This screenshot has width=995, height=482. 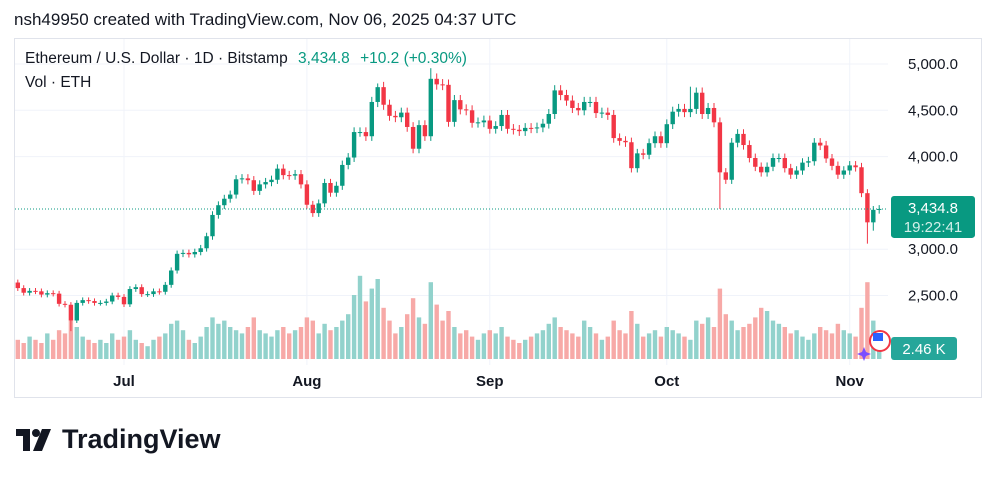 What do you see at coordinates (490, 381) in the screenshot?
I see `x-tick-label: Sep` at bounding box center [490, 381].